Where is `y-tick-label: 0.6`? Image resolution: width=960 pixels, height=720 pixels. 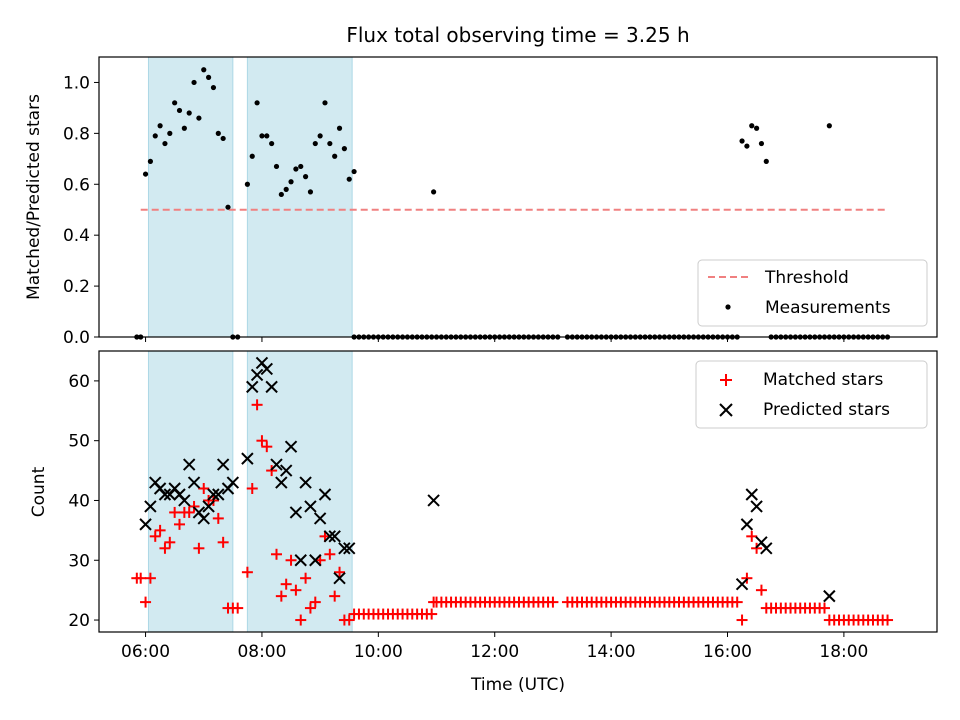 y-tick-label: 0.6 is located at coordinates (76, 185).